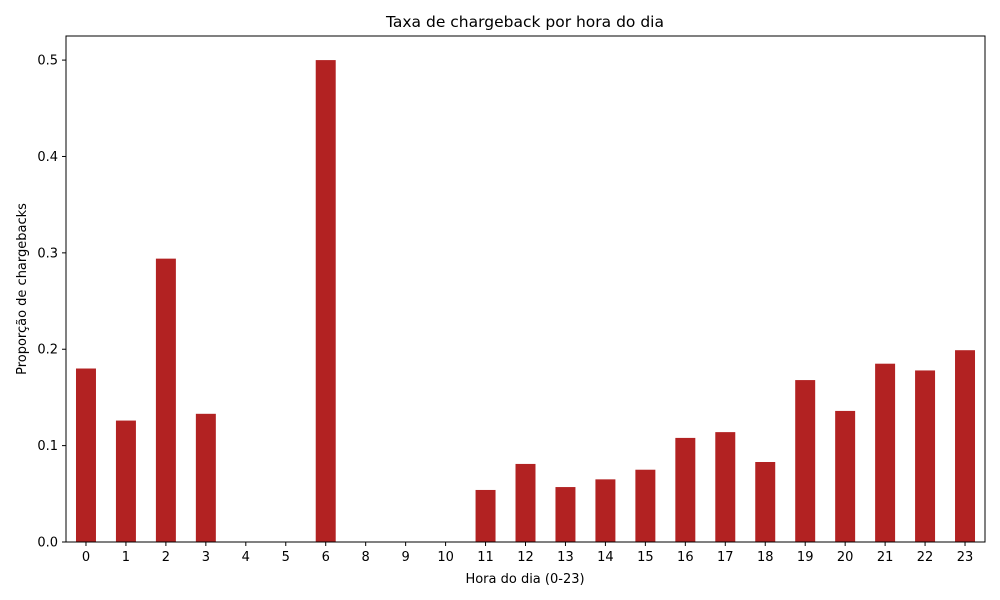  Describe the element at coordinates (47, 543) in the screenshot. I see `y-tick-label: 0.0` at that location.